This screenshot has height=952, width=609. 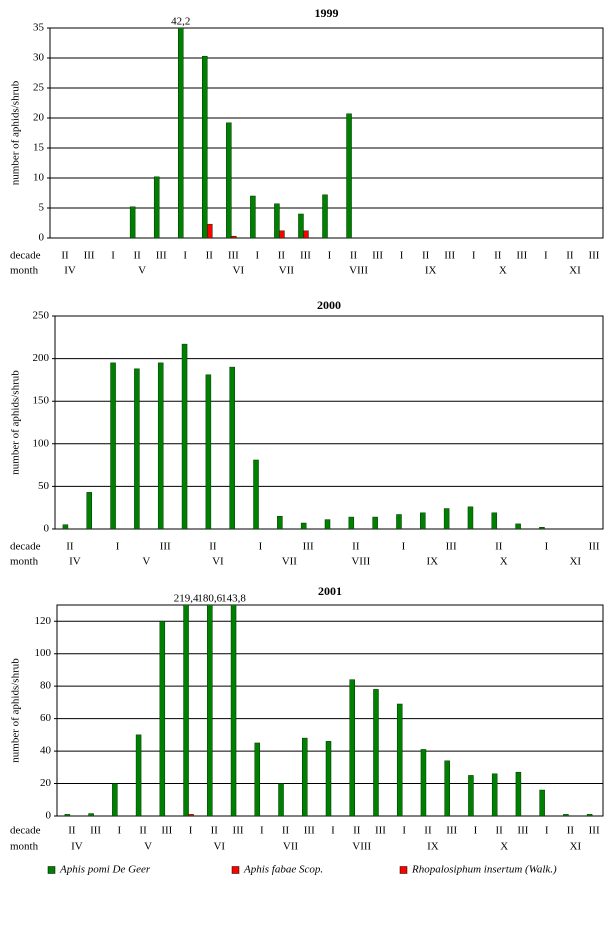 What do you see at coordinates (329, 305) in the screenshot?
I see `chart-title: 2000` at bounding box center [329, 305].